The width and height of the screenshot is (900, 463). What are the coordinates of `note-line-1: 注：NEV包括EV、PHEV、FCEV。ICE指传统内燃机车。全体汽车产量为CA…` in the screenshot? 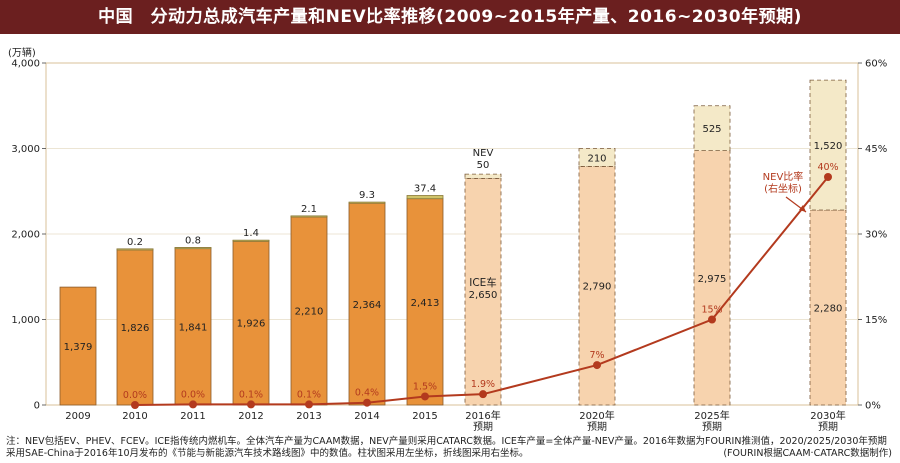 It's located at (446, 441).